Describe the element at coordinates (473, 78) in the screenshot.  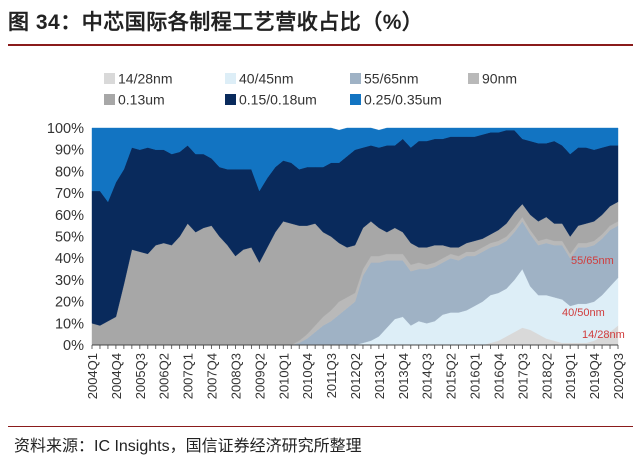
I see `legend-swatch-90nm` at that location.